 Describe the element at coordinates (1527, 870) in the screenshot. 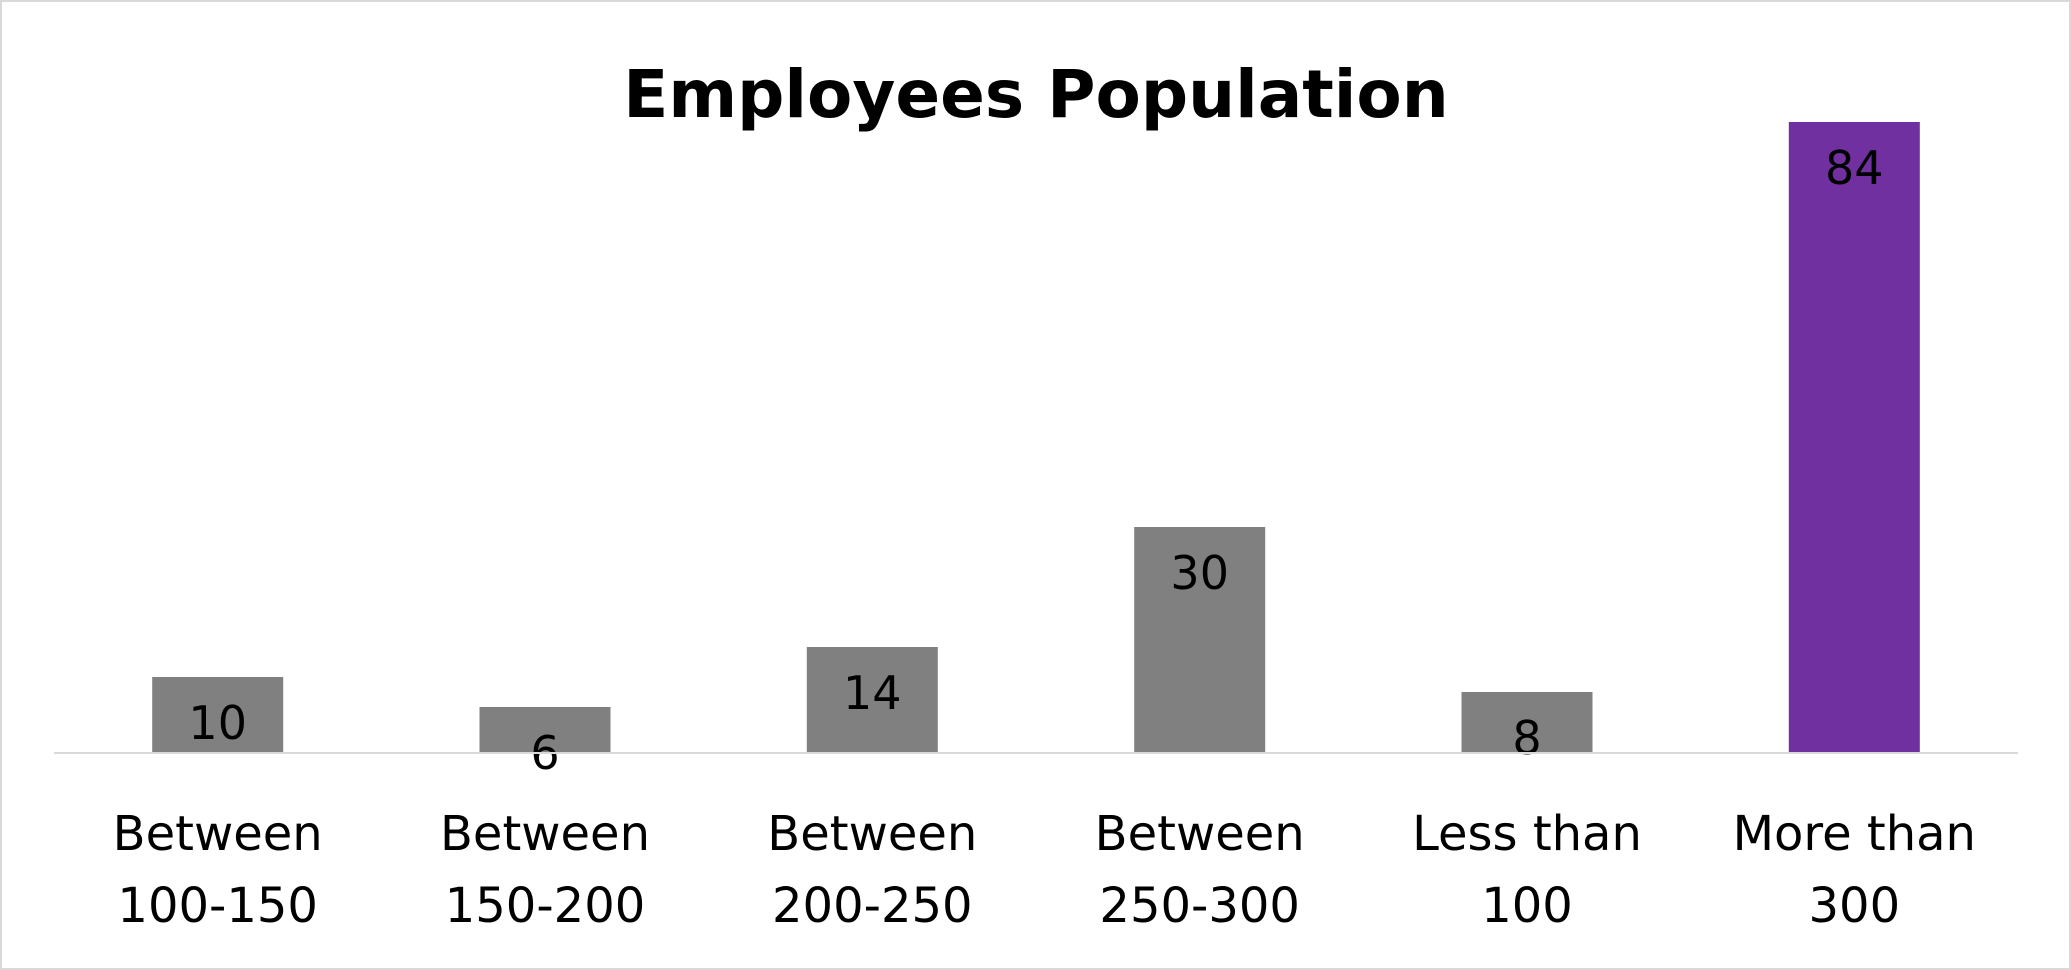

I see `category-label-4: Less than 100` at that location.